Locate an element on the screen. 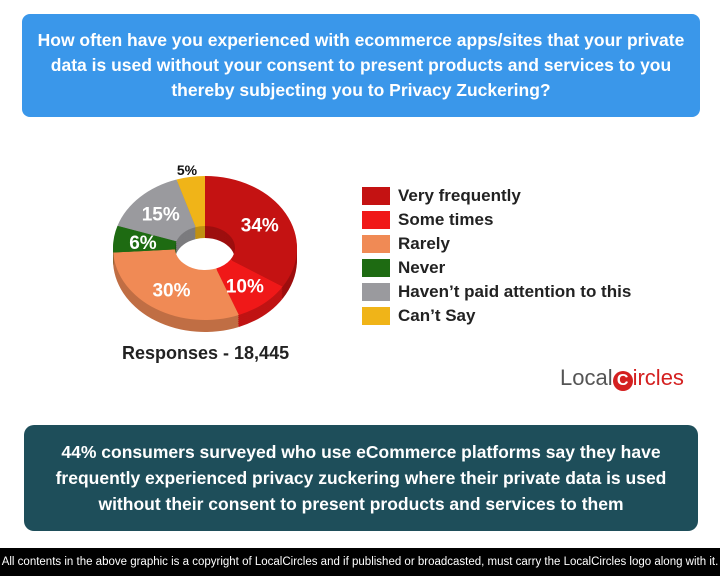  legend-label: Never is located at coordinates (422, 267).